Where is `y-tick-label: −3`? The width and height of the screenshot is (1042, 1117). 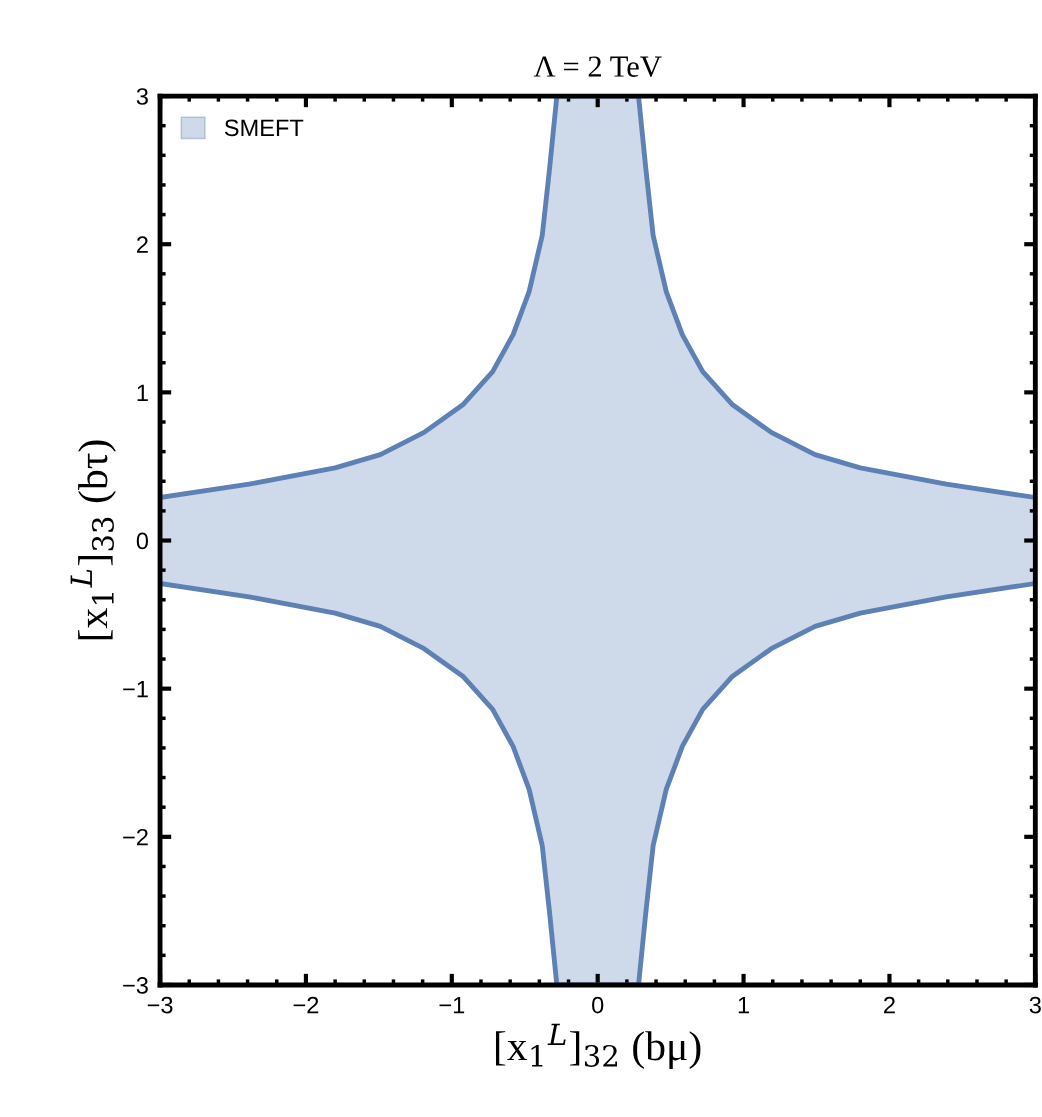 y-tick-label: −3 is located at coordinates (135, 985).